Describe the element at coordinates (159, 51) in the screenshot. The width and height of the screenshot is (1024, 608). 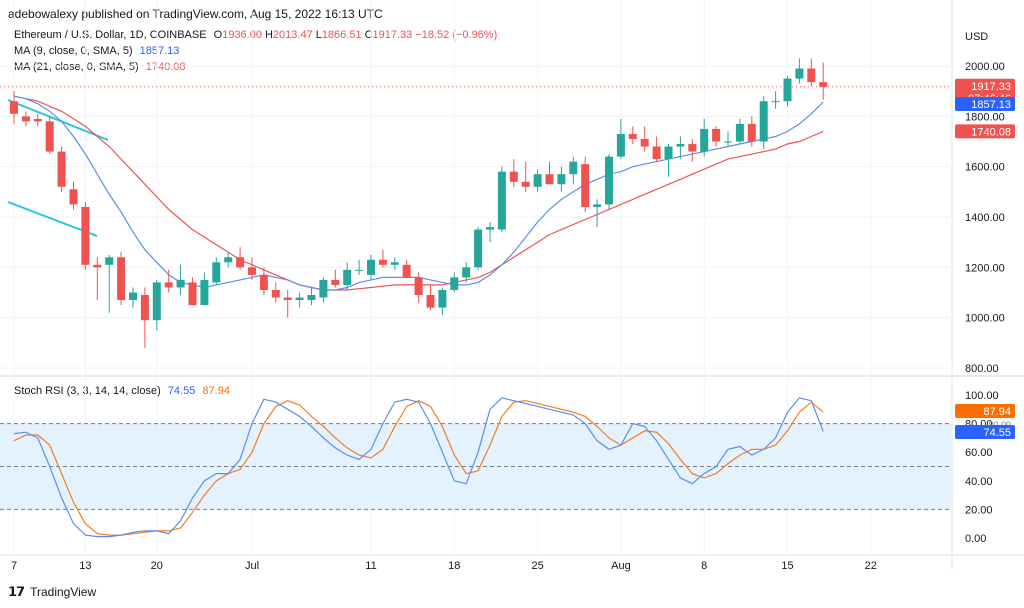
I see `ma9-value: 1857.13` at that location.